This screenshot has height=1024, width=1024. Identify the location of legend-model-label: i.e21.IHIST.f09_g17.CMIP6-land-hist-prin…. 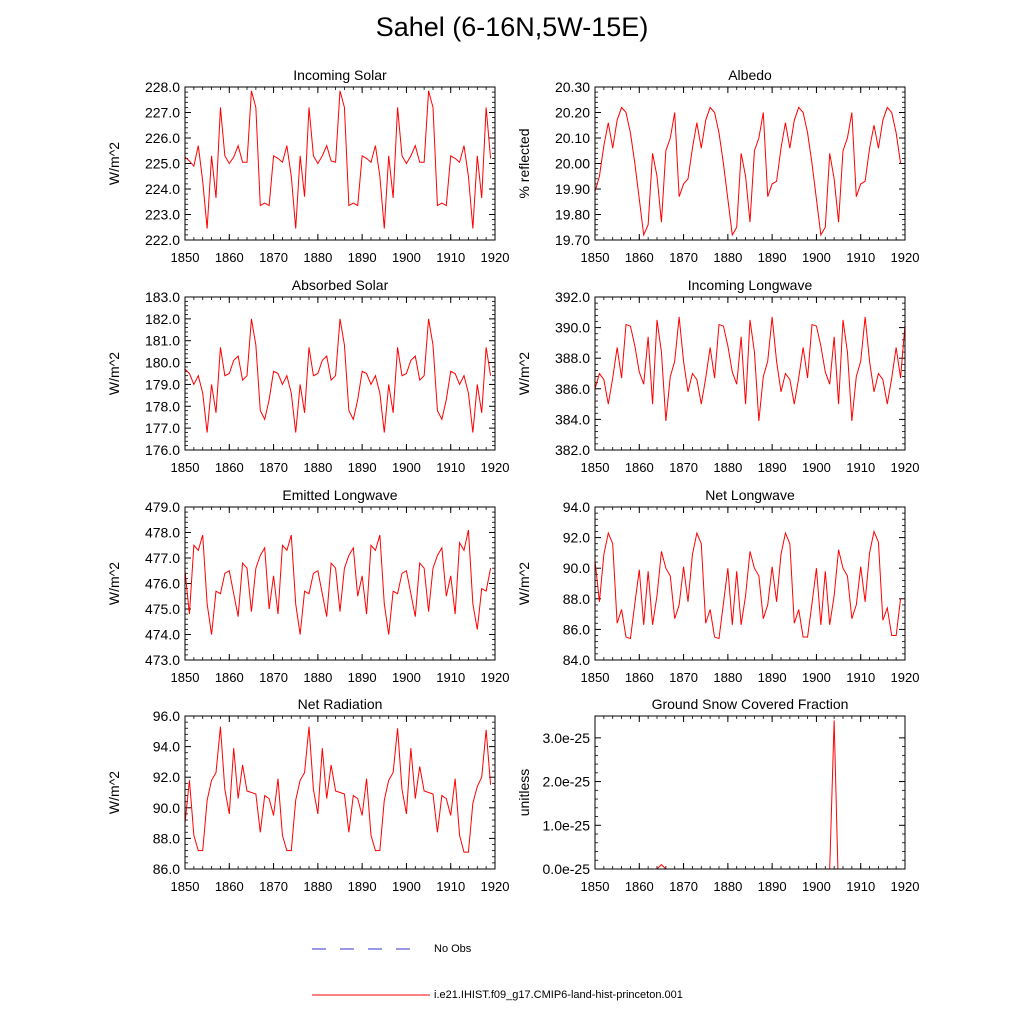
(558, 995).